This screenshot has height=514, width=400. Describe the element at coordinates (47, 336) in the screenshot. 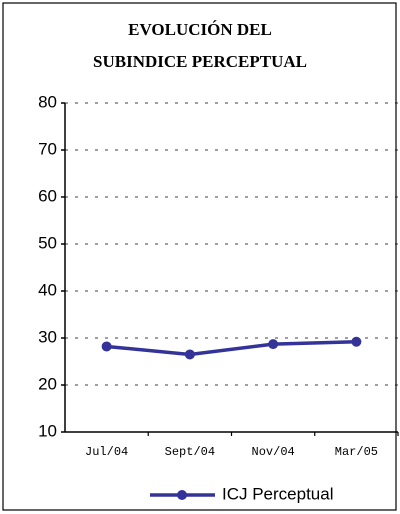

I see `y-tick-label: 30` at that location.